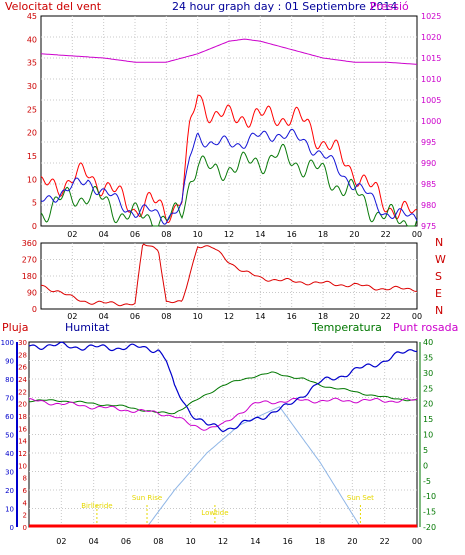  What do you see at coordinates (354, 234) in the screenshot?
I see `wind-x-tick-label: 20` at bounding box center [354, 234].